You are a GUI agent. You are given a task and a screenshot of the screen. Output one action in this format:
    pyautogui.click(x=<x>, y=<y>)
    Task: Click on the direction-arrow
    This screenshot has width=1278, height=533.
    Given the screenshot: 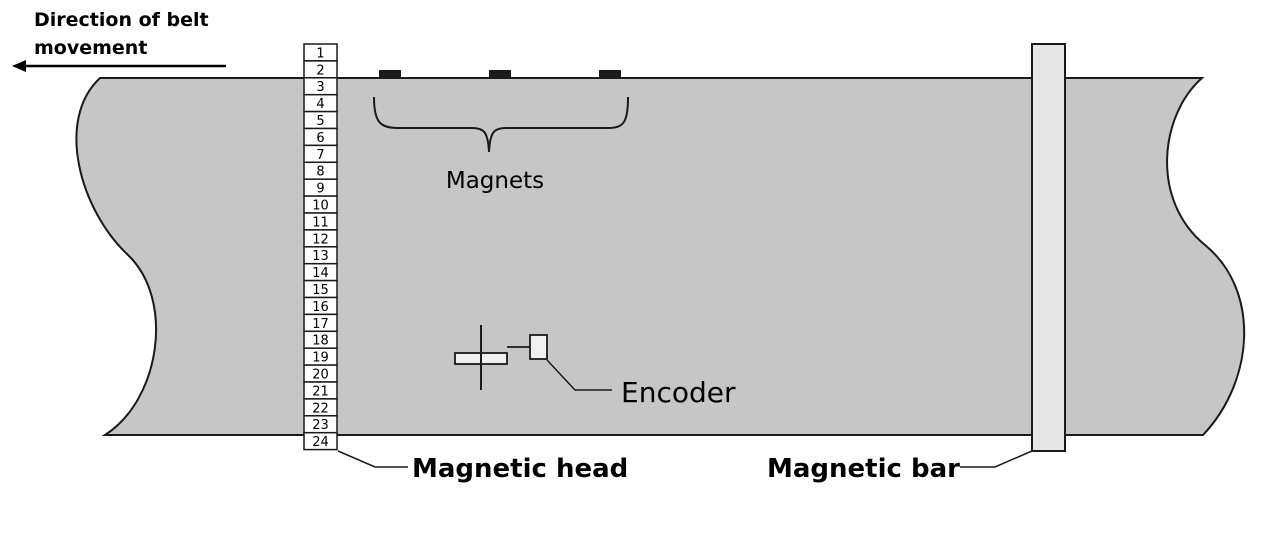 What is the action you would take?
    pyautogui.click(x=119, y=66)
    